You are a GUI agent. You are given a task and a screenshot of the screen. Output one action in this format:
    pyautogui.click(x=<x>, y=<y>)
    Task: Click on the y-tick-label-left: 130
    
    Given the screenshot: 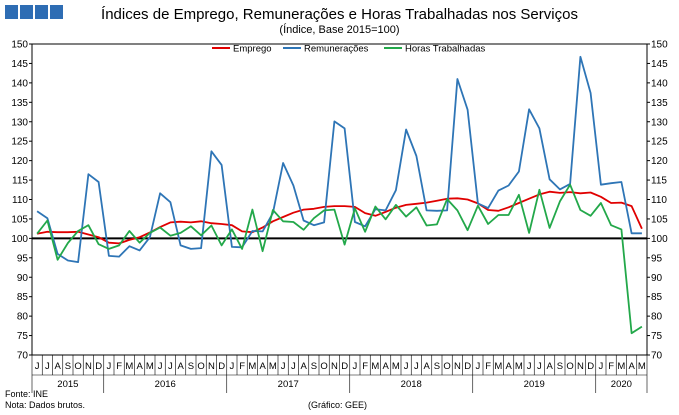 What is the action you would take?
    pyautogui.click(x=19, y=122)
    